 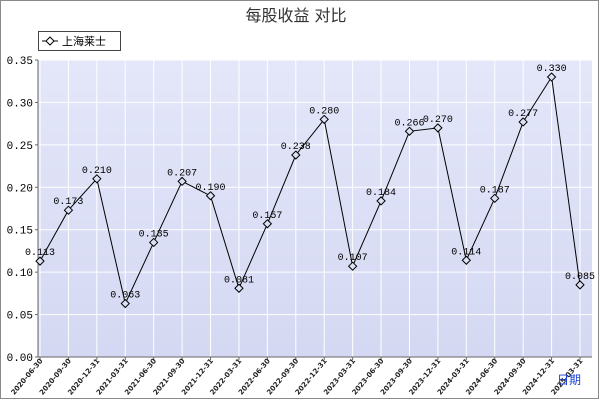 What do you see at coordinates (239, 280) in the screenshot?
I see `data-label: 0.081` at bounding box center [239, 280].